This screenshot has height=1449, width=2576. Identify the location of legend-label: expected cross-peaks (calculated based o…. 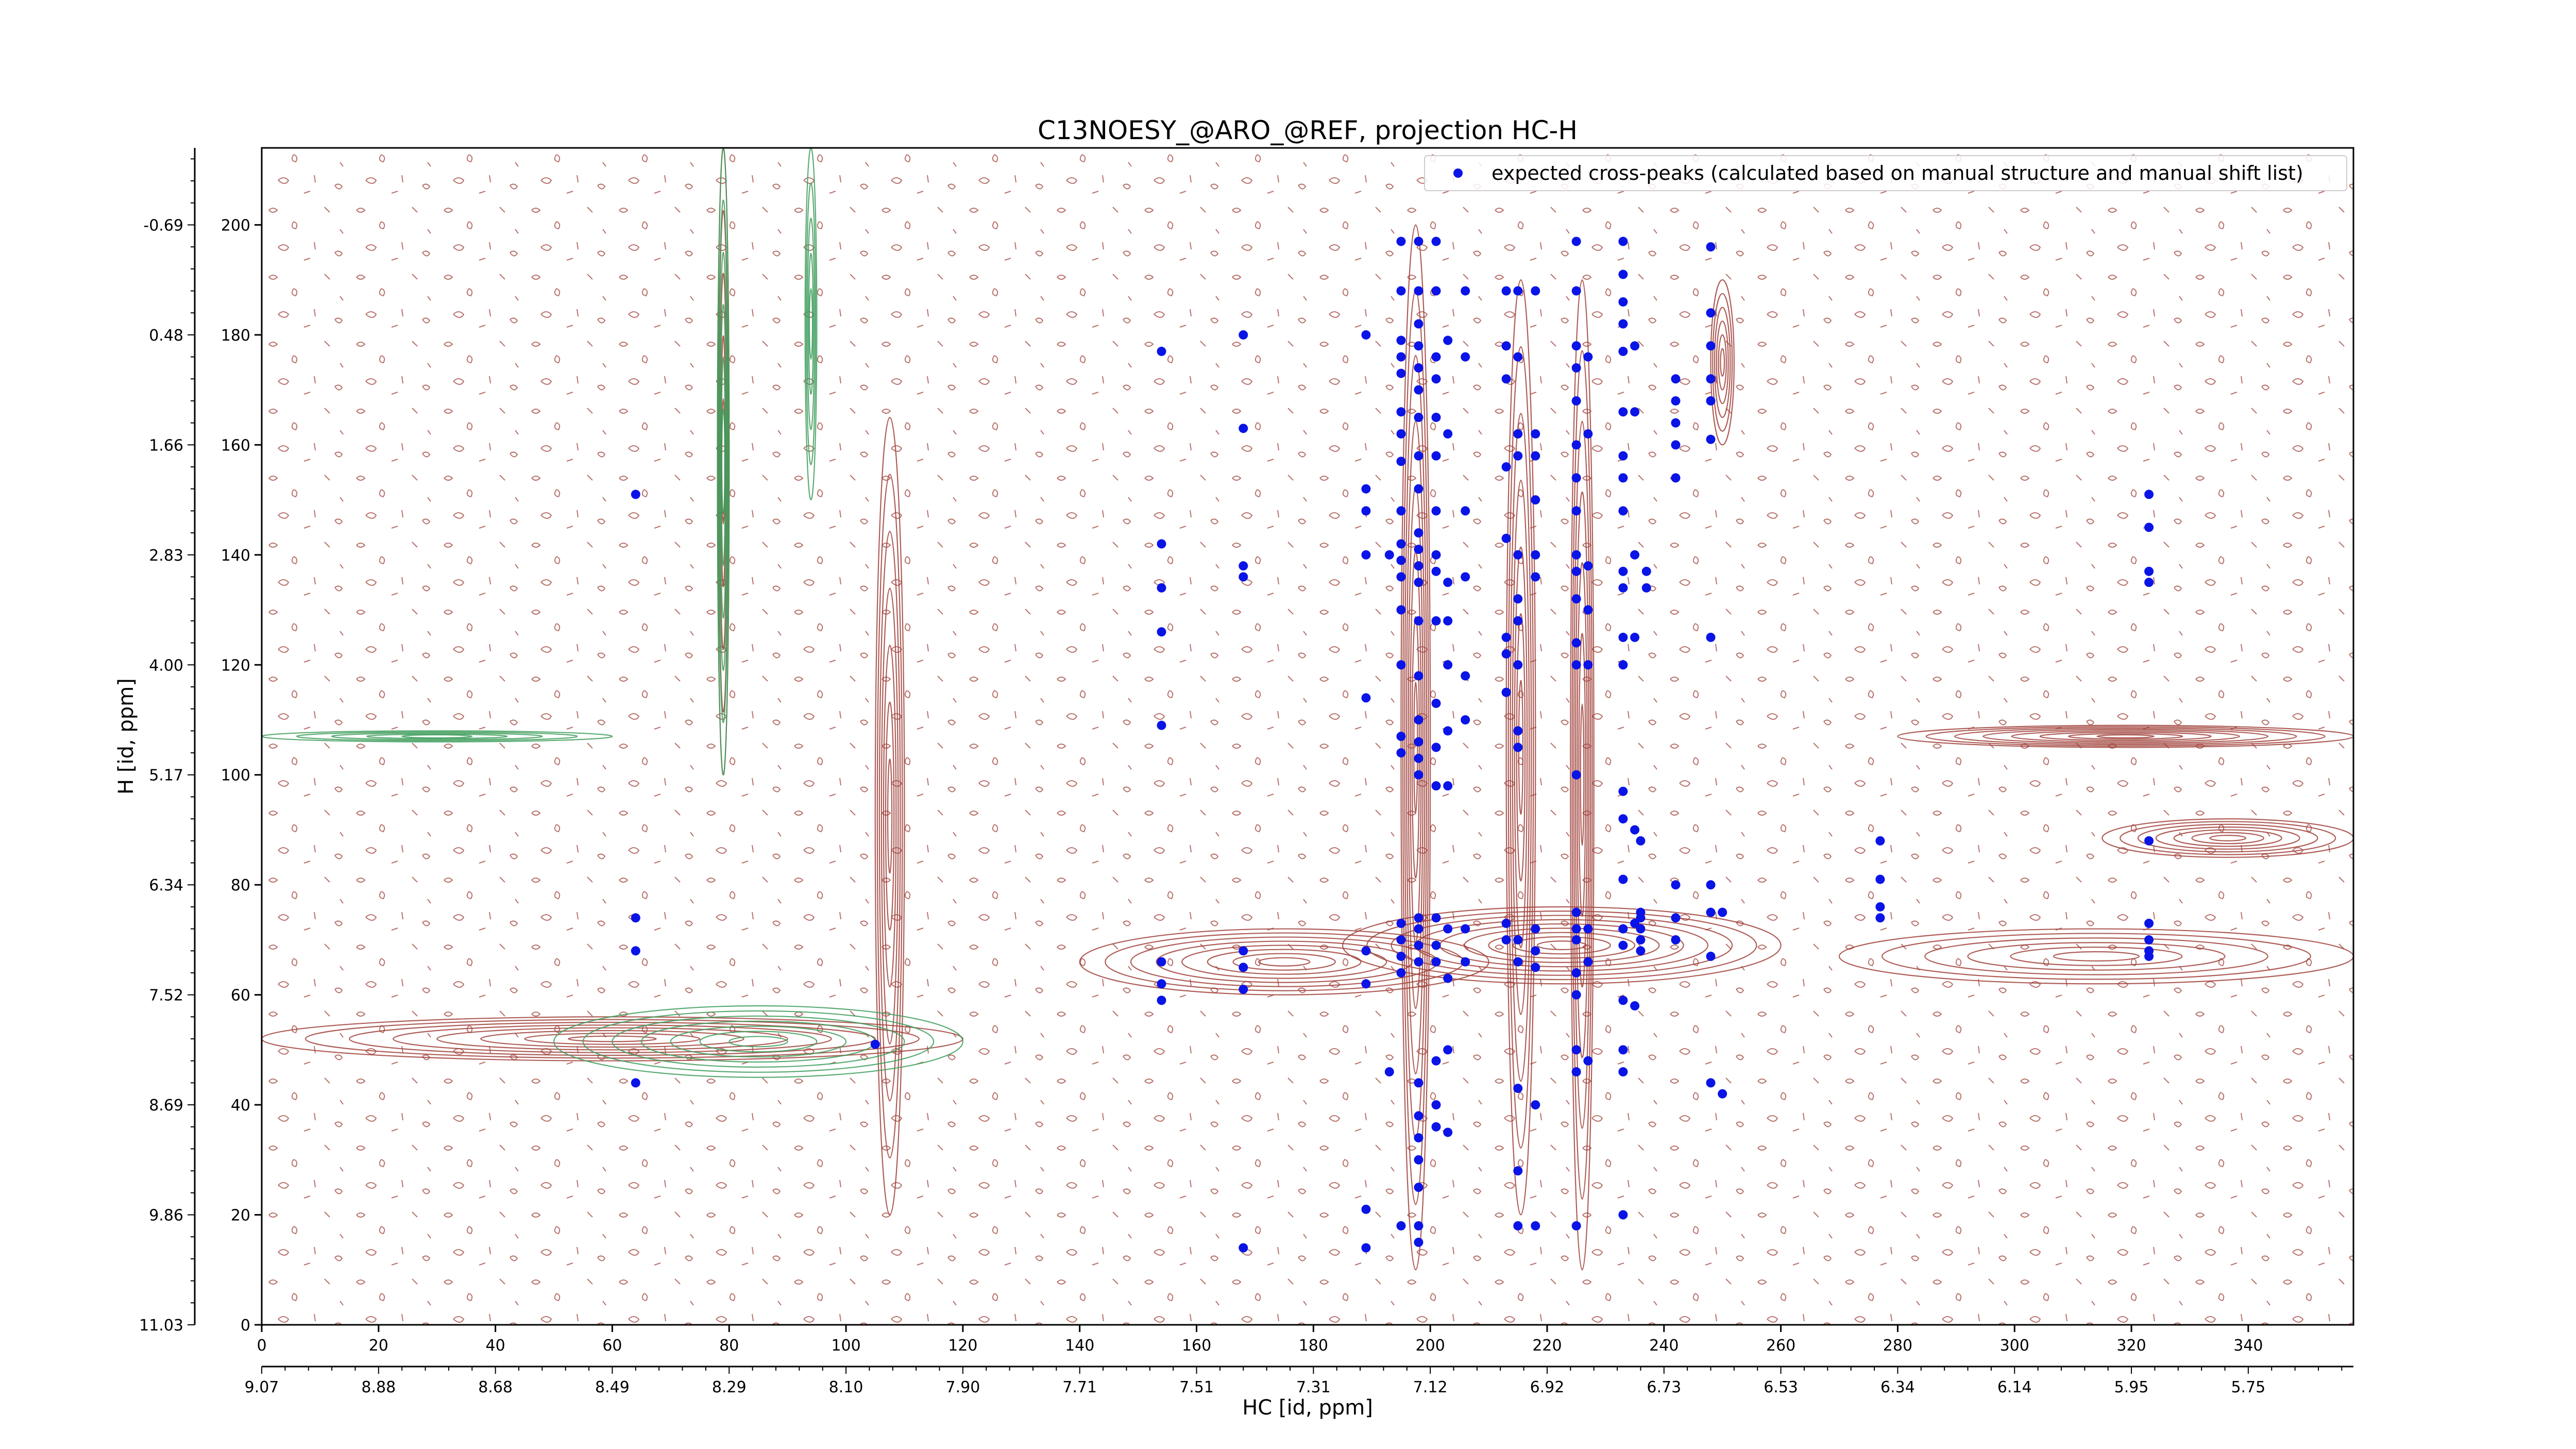
(1897, 173).